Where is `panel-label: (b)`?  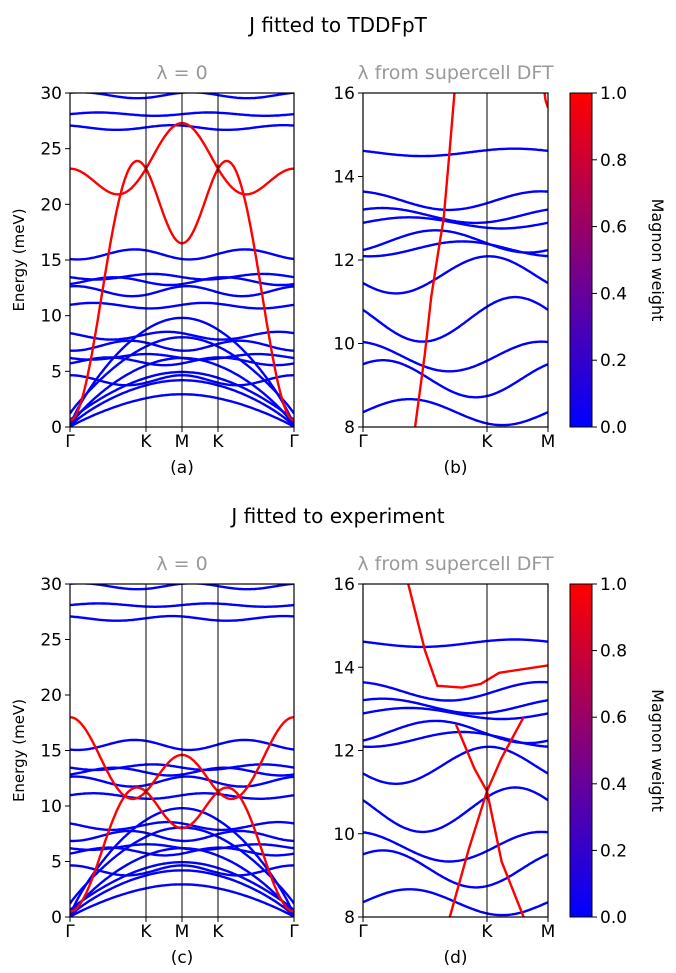
panel-label: (b) is located at coordinates (455, 468).